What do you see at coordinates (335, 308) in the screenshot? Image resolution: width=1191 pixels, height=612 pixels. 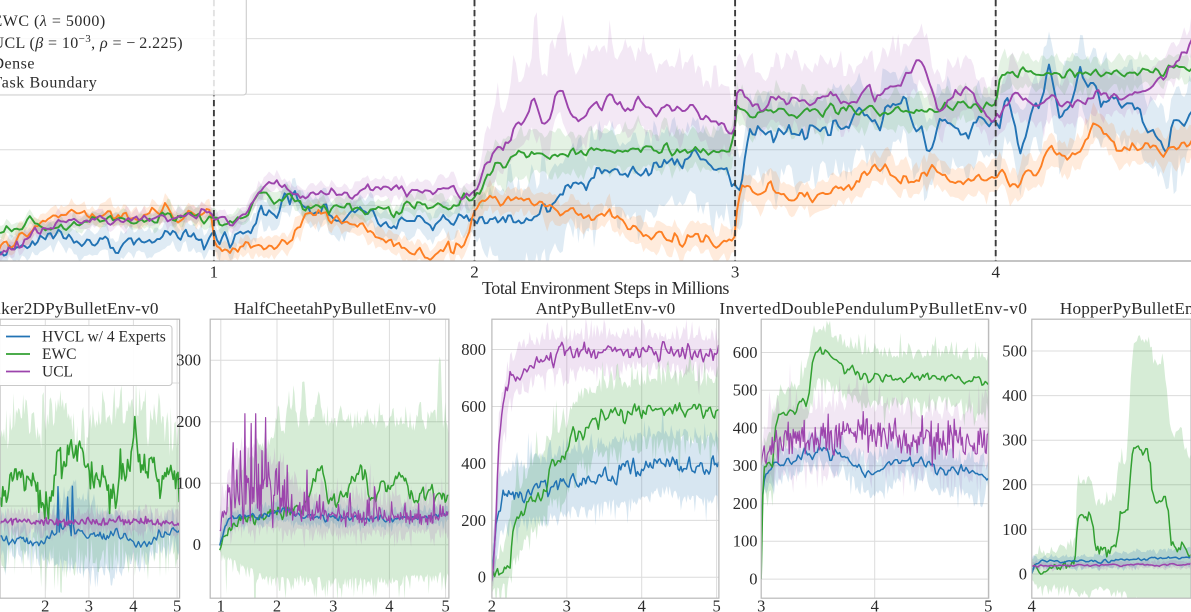 I see `svg-text: HalfCheetahPyBulletEnv-v0` at bounding box center [335, 308].